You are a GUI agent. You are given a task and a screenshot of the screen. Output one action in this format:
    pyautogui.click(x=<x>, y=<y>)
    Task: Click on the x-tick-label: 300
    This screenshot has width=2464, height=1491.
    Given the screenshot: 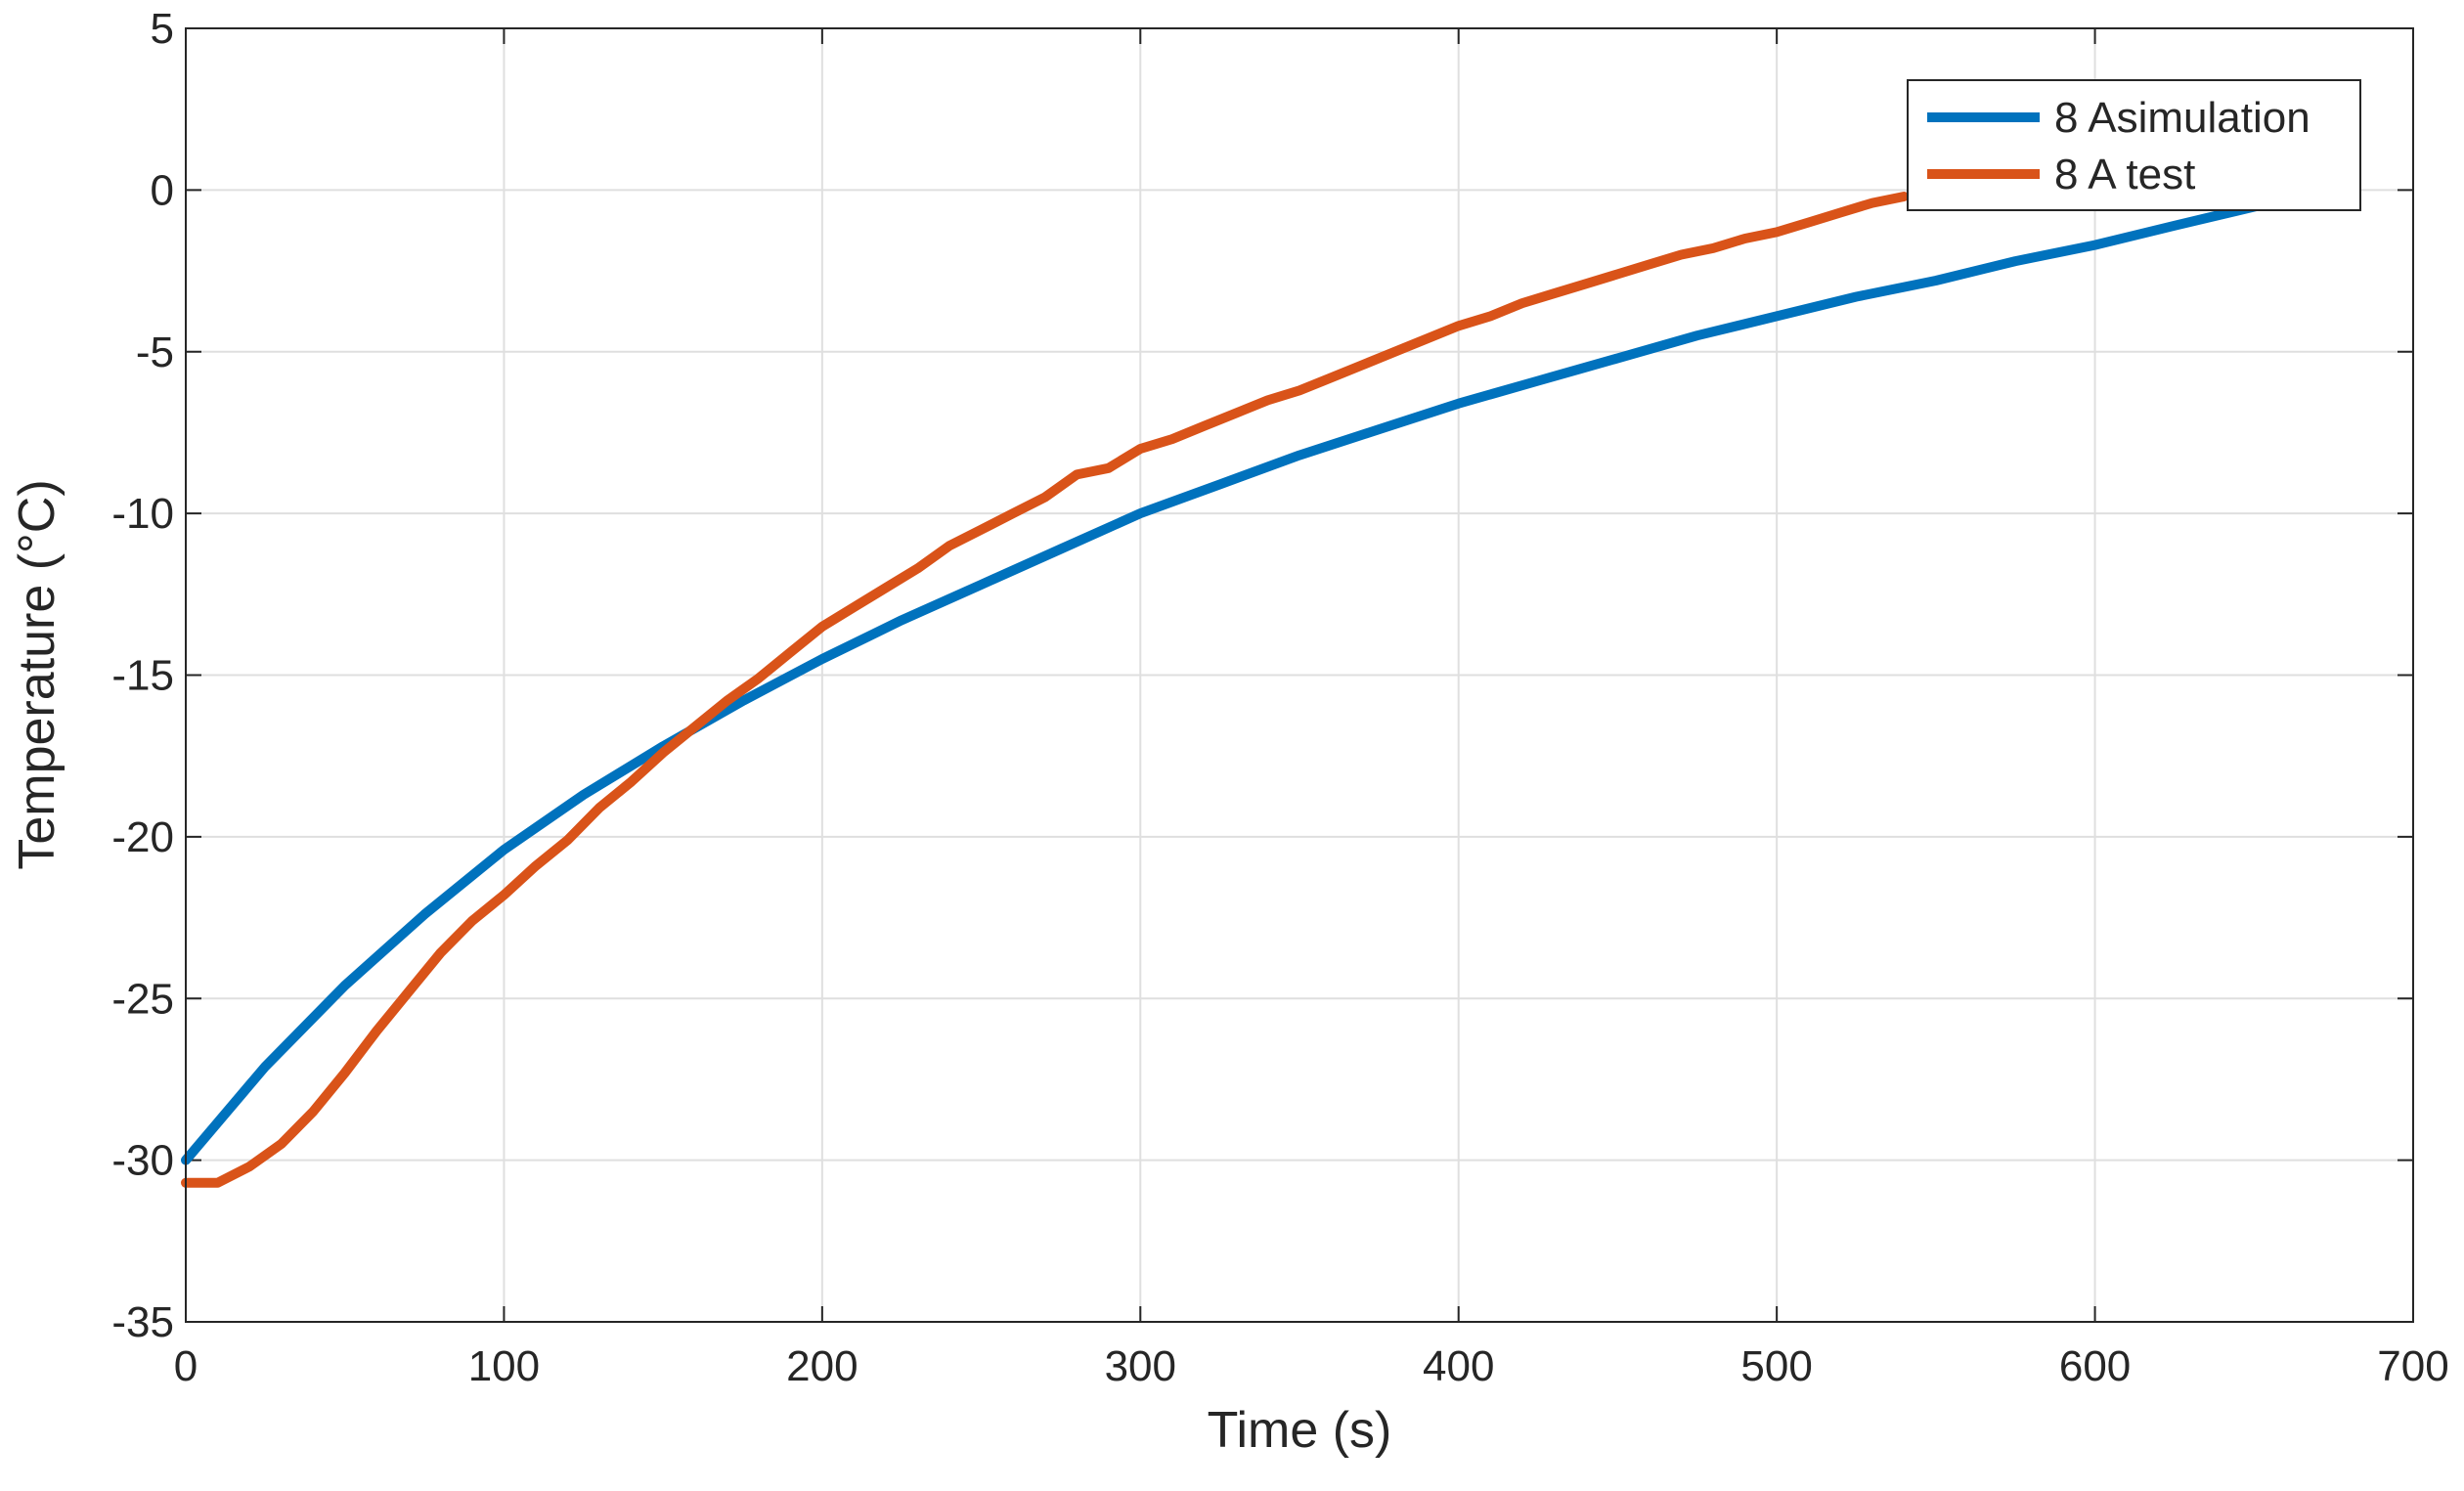 What is the action you would take?
    pyautogui.click(x=1140, y=1366)
    